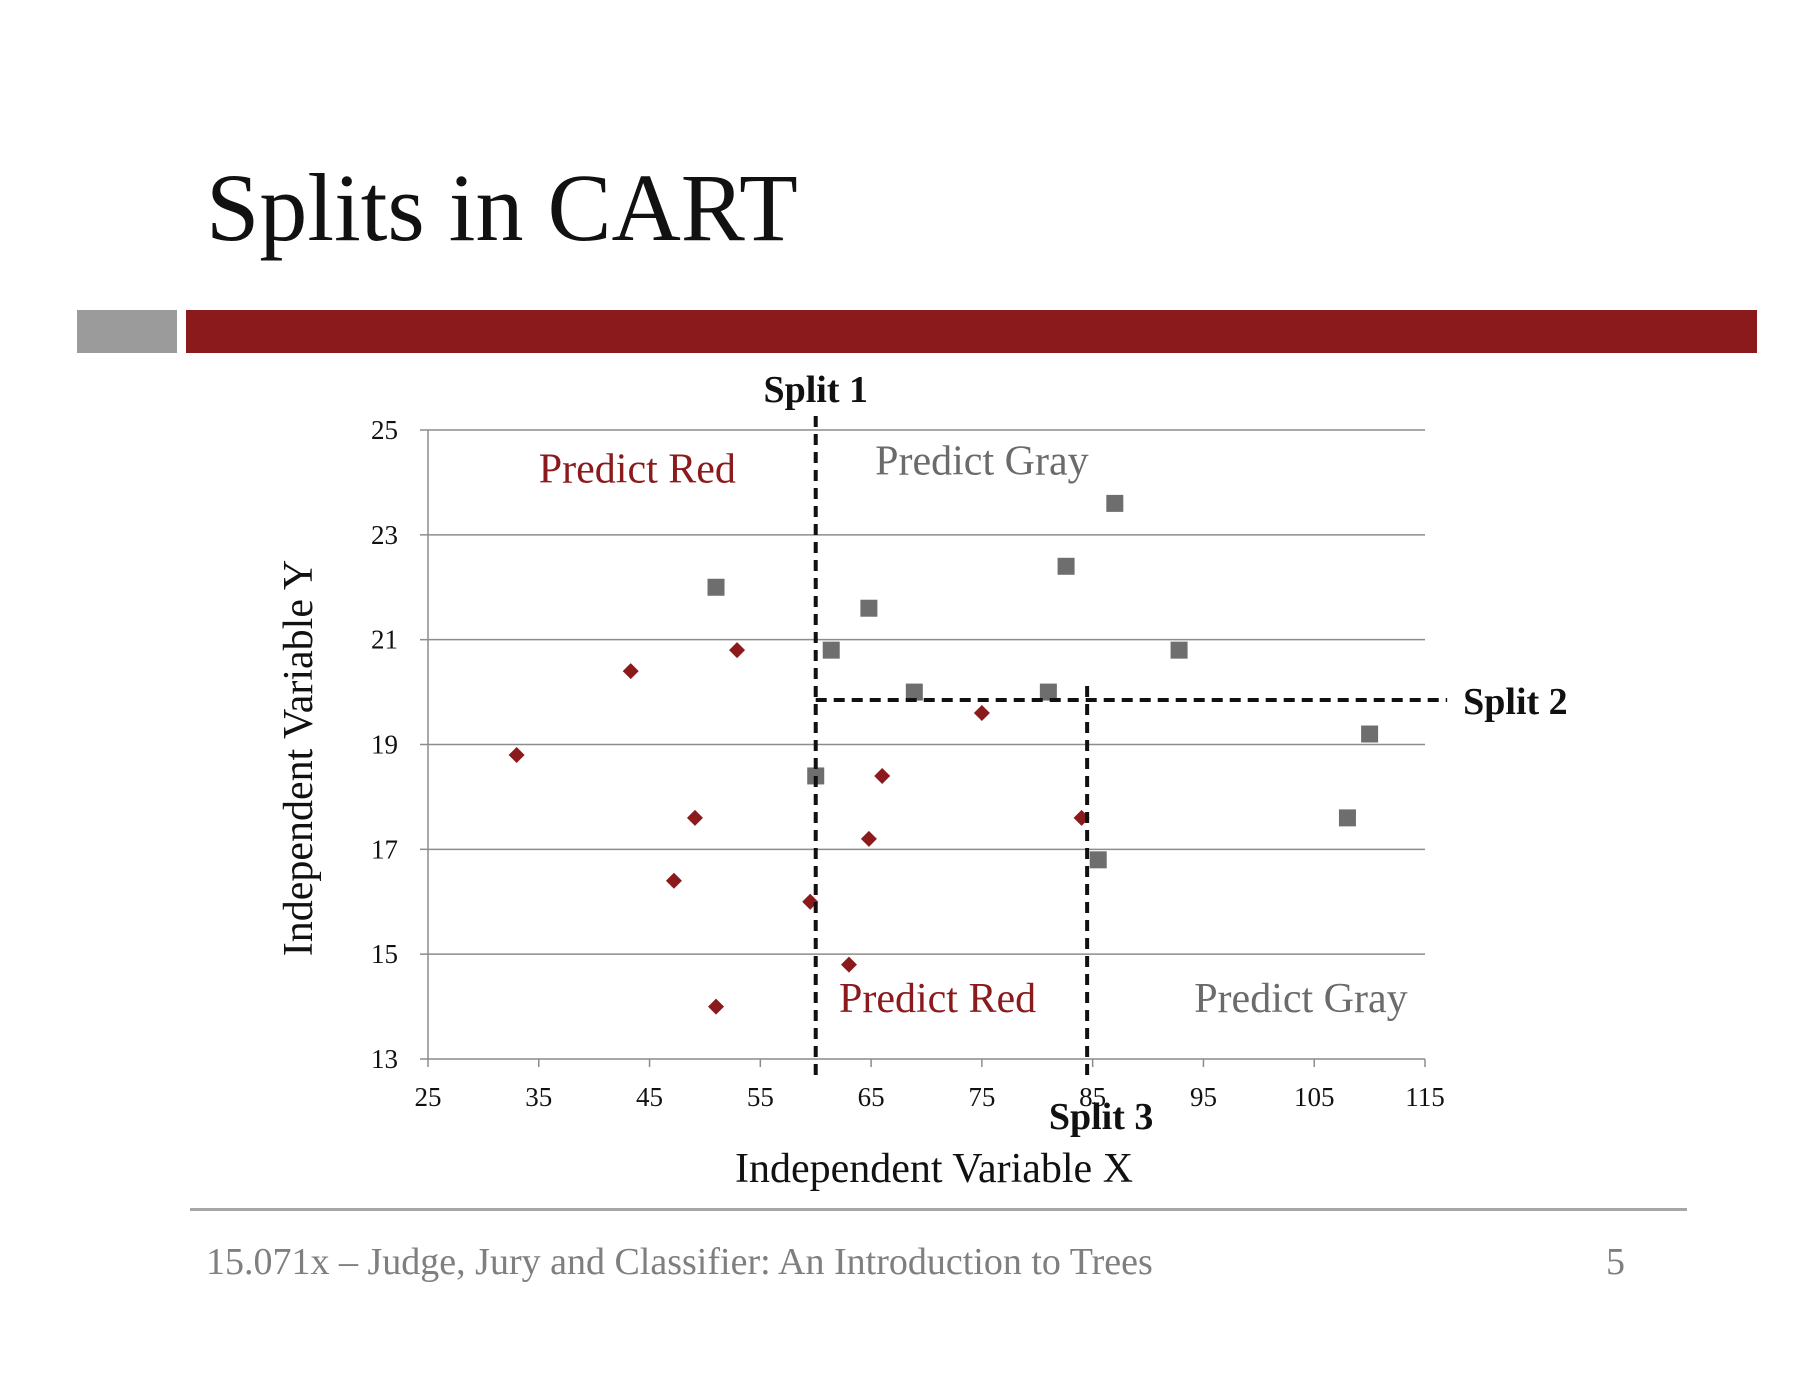  What do you see at coordinates (1300, 999) in the screenshot?
I see `region-label-4: Predict Gray` at bounding box center [1300, 999].